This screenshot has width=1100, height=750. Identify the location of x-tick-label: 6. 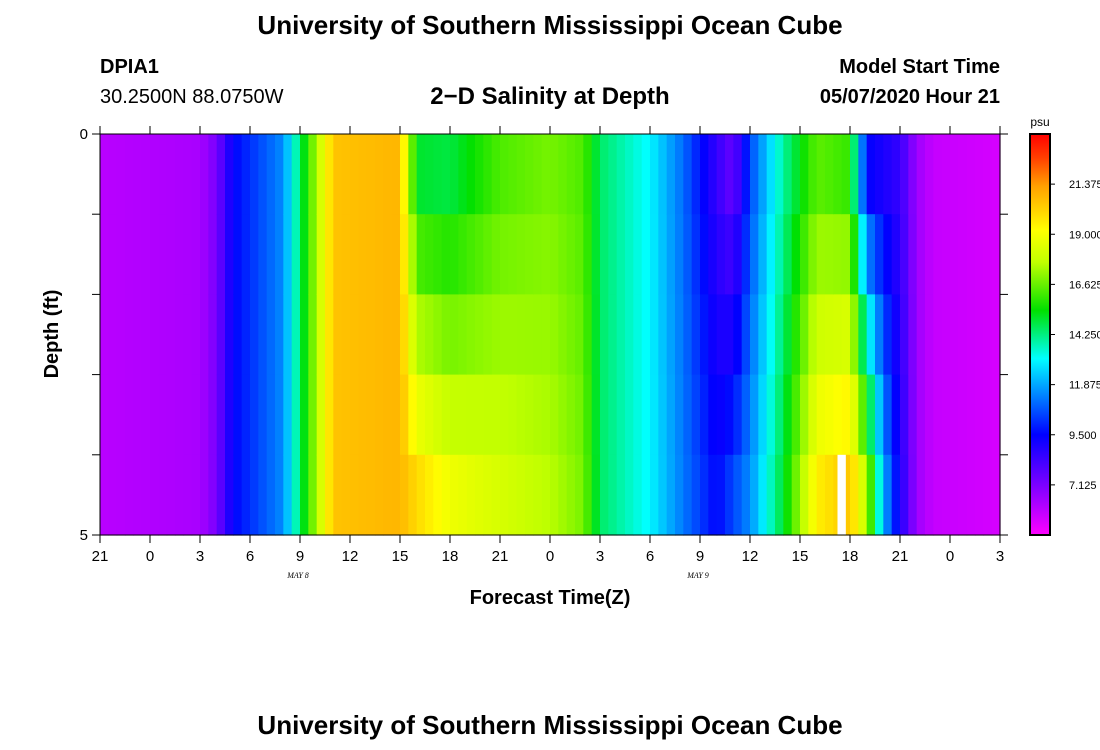
(250, 556).